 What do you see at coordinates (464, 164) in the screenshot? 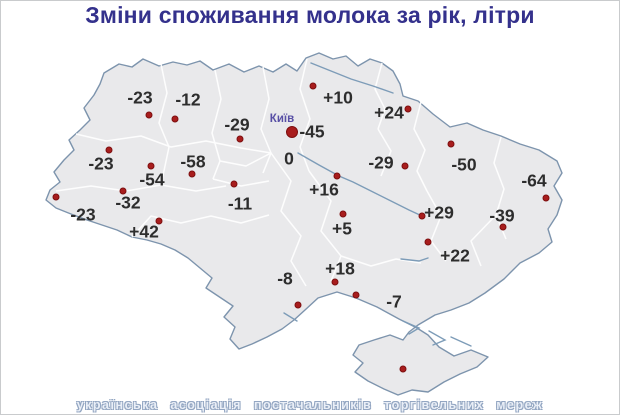
I see `region-value: -50` at bounding box center [464, 164].